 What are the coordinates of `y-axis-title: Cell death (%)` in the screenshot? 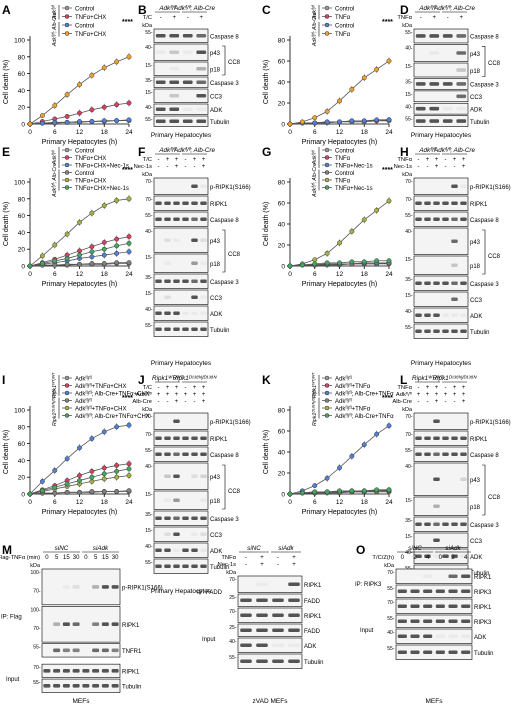 It's located at (6, 452).